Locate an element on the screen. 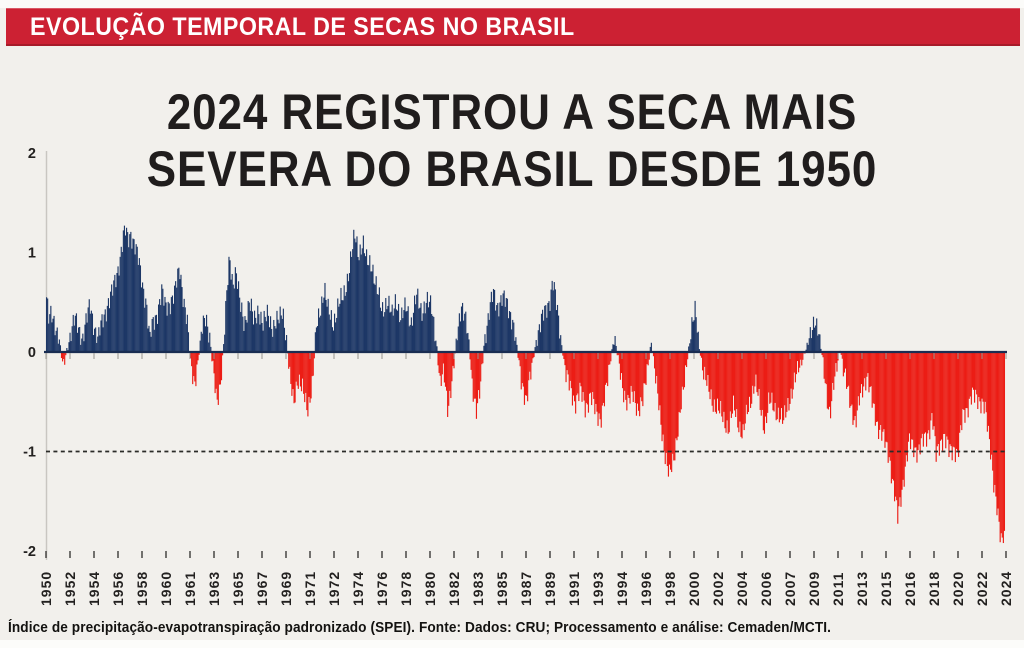 The height and width of the screenshot is (648, 1024). banner-title: EVOLUÇÃO TEMPORAL DE SECAS NO BRASIL is located at coordinates (302, 27).